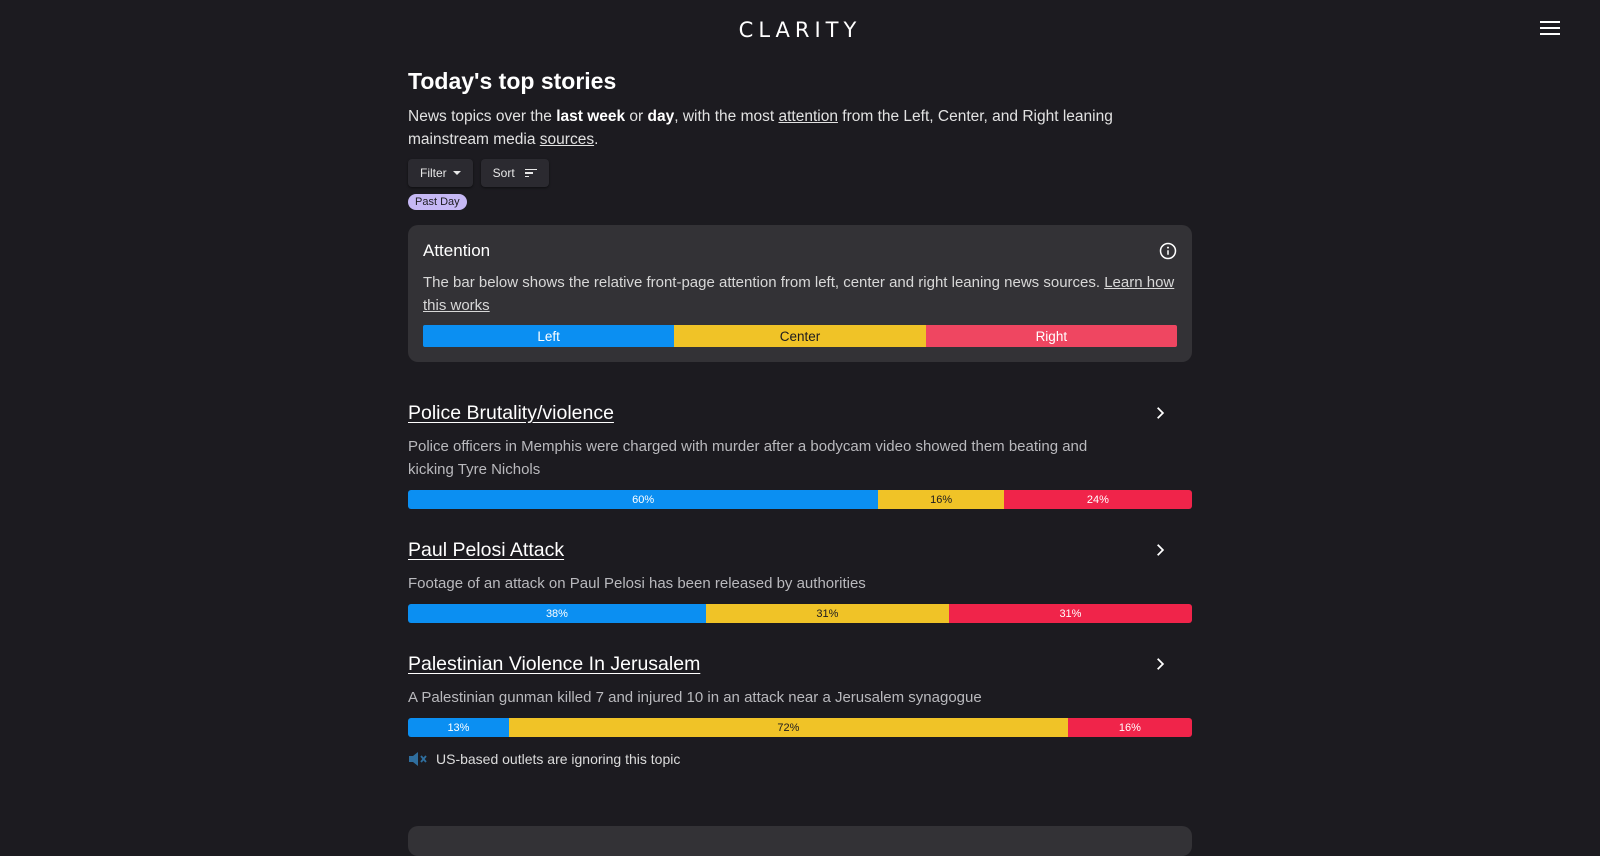 The image size is (1600, 856). Describe the element at coordinates (1051, 336) in the screenshot. I see `legend-right: Right` at that location.